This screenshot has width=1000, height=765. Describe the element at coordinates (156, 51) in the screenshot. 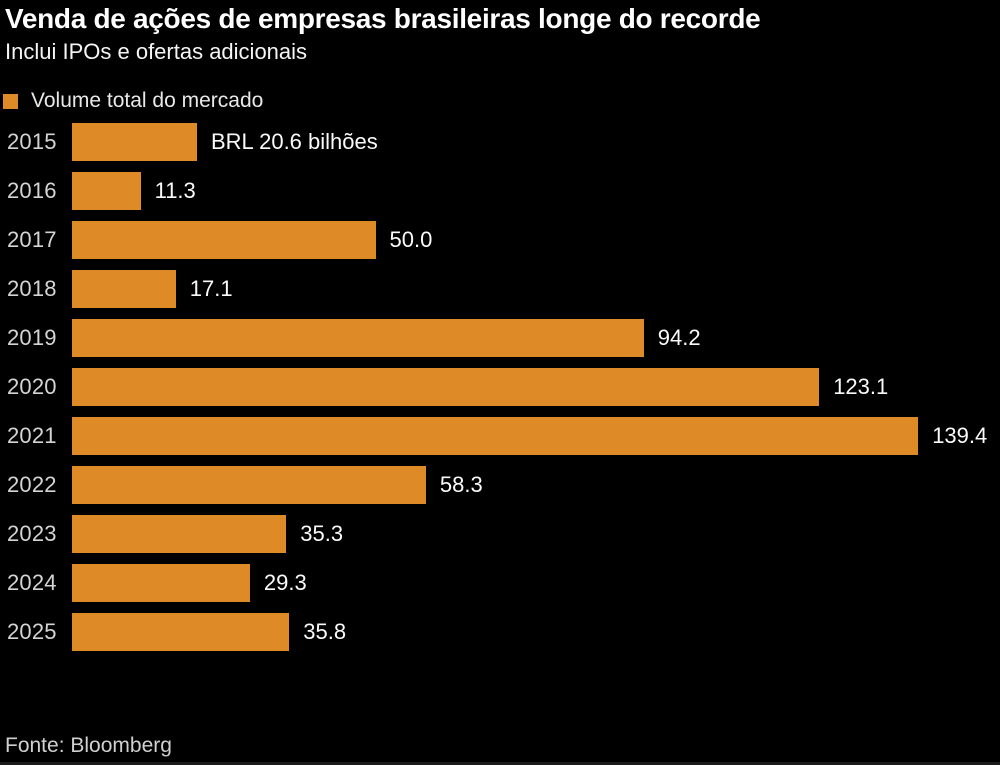

I see `chart-subtitle: Inclui IPOs e ofertas adicionais` at that location.